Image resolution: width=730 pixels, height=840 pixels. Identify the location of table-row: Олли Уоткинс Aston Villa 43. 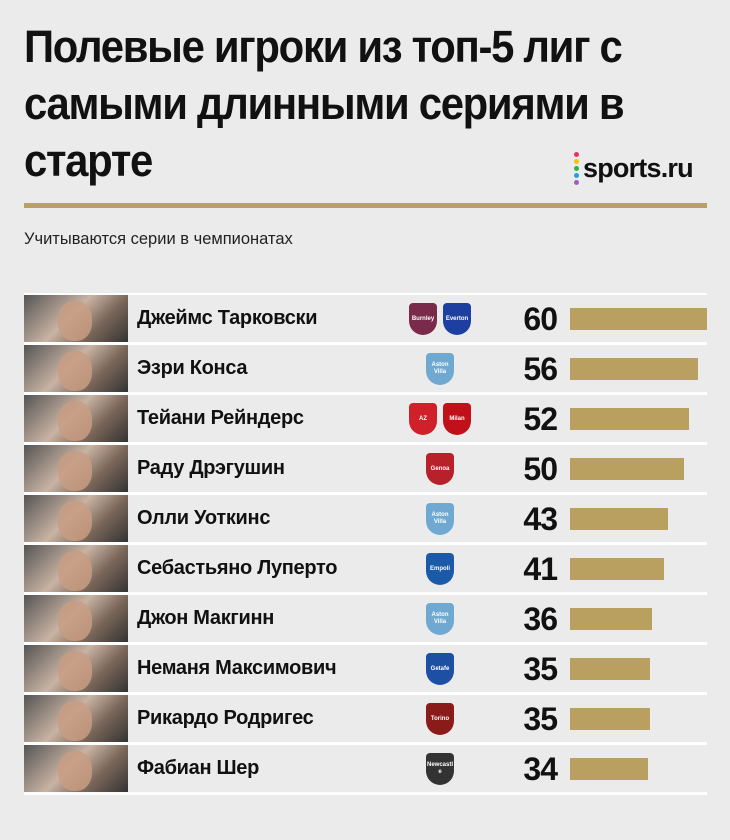
(365, 520).